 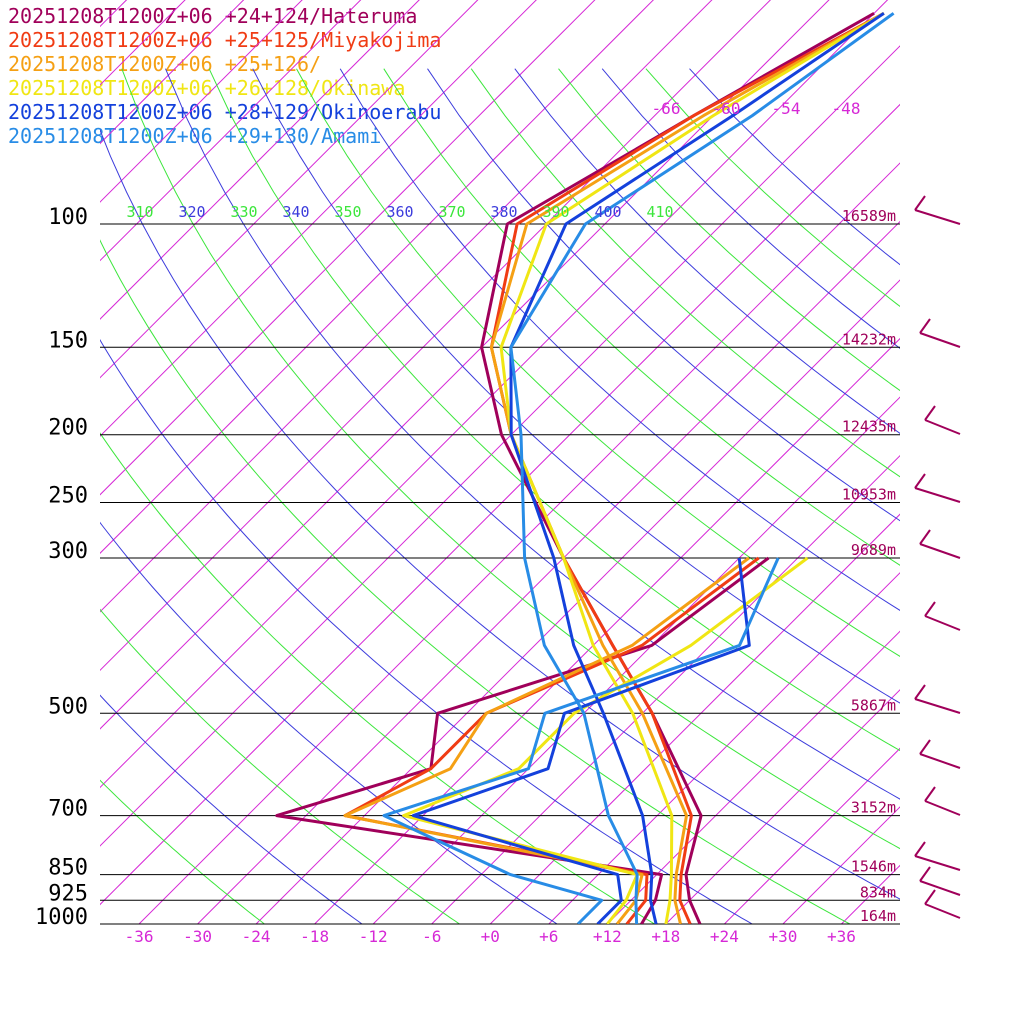 I want to click on legend-entry: 20251208T1200Z+06 +24+124/Hateruma, so click(x=213, y=16).